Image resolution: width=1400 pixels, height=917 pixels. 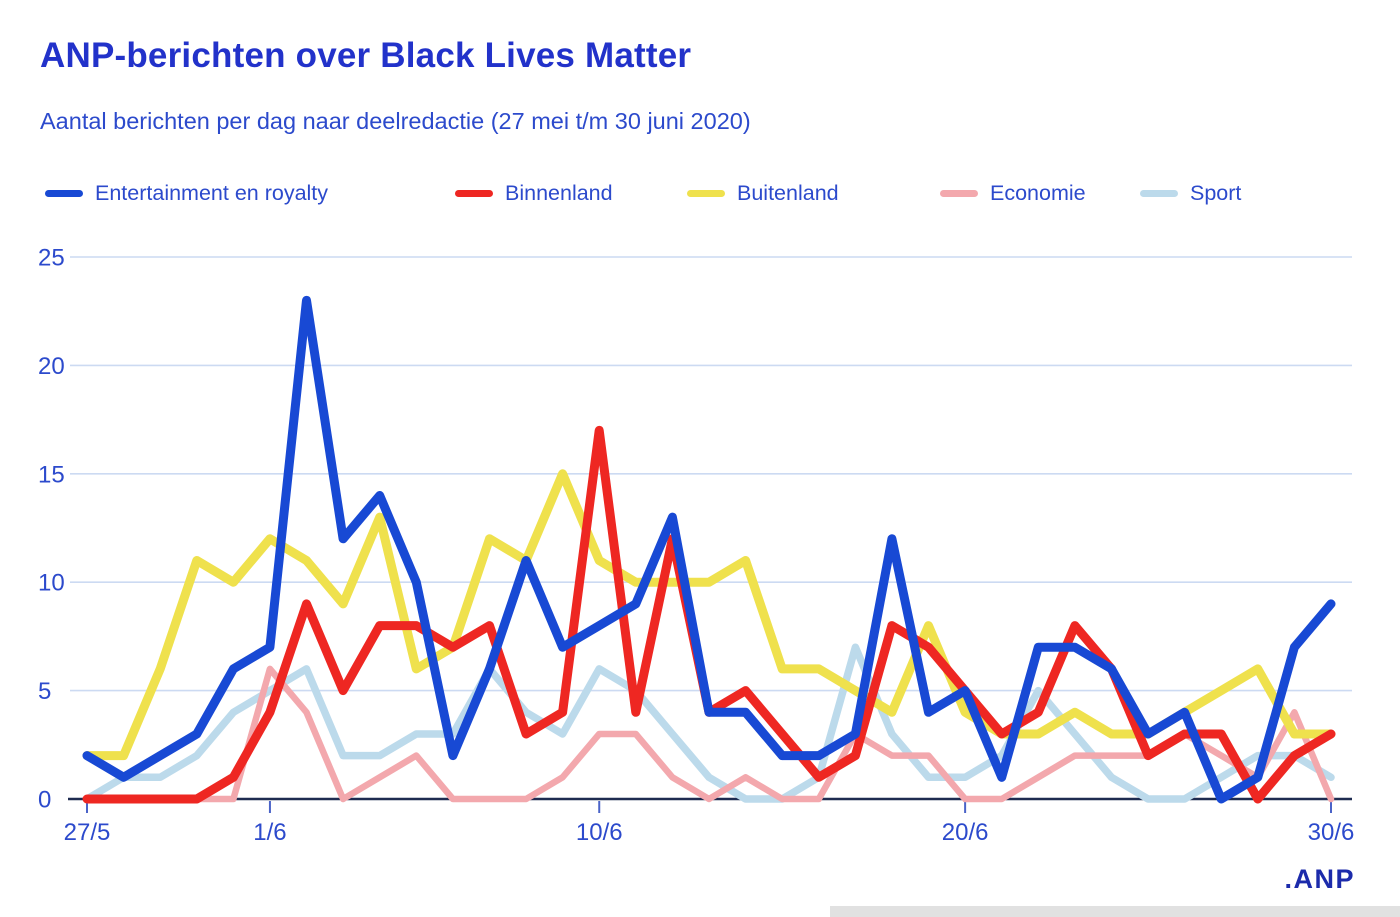 I want to click on legend-item-1: Binnenland, so click(x=534, y=193).